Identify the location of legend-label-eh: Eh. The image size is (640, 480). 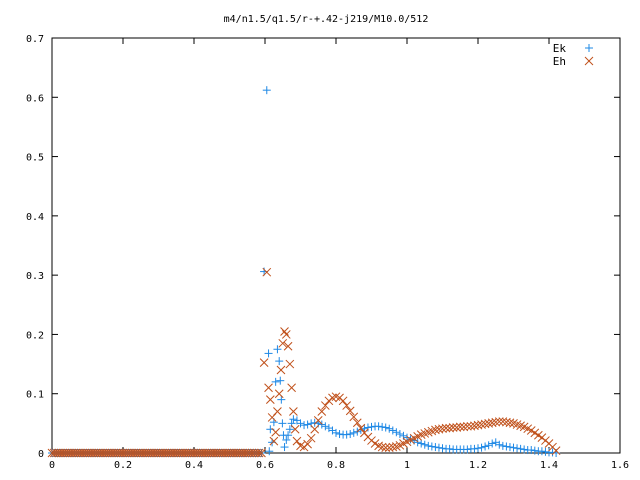
(559, 61).